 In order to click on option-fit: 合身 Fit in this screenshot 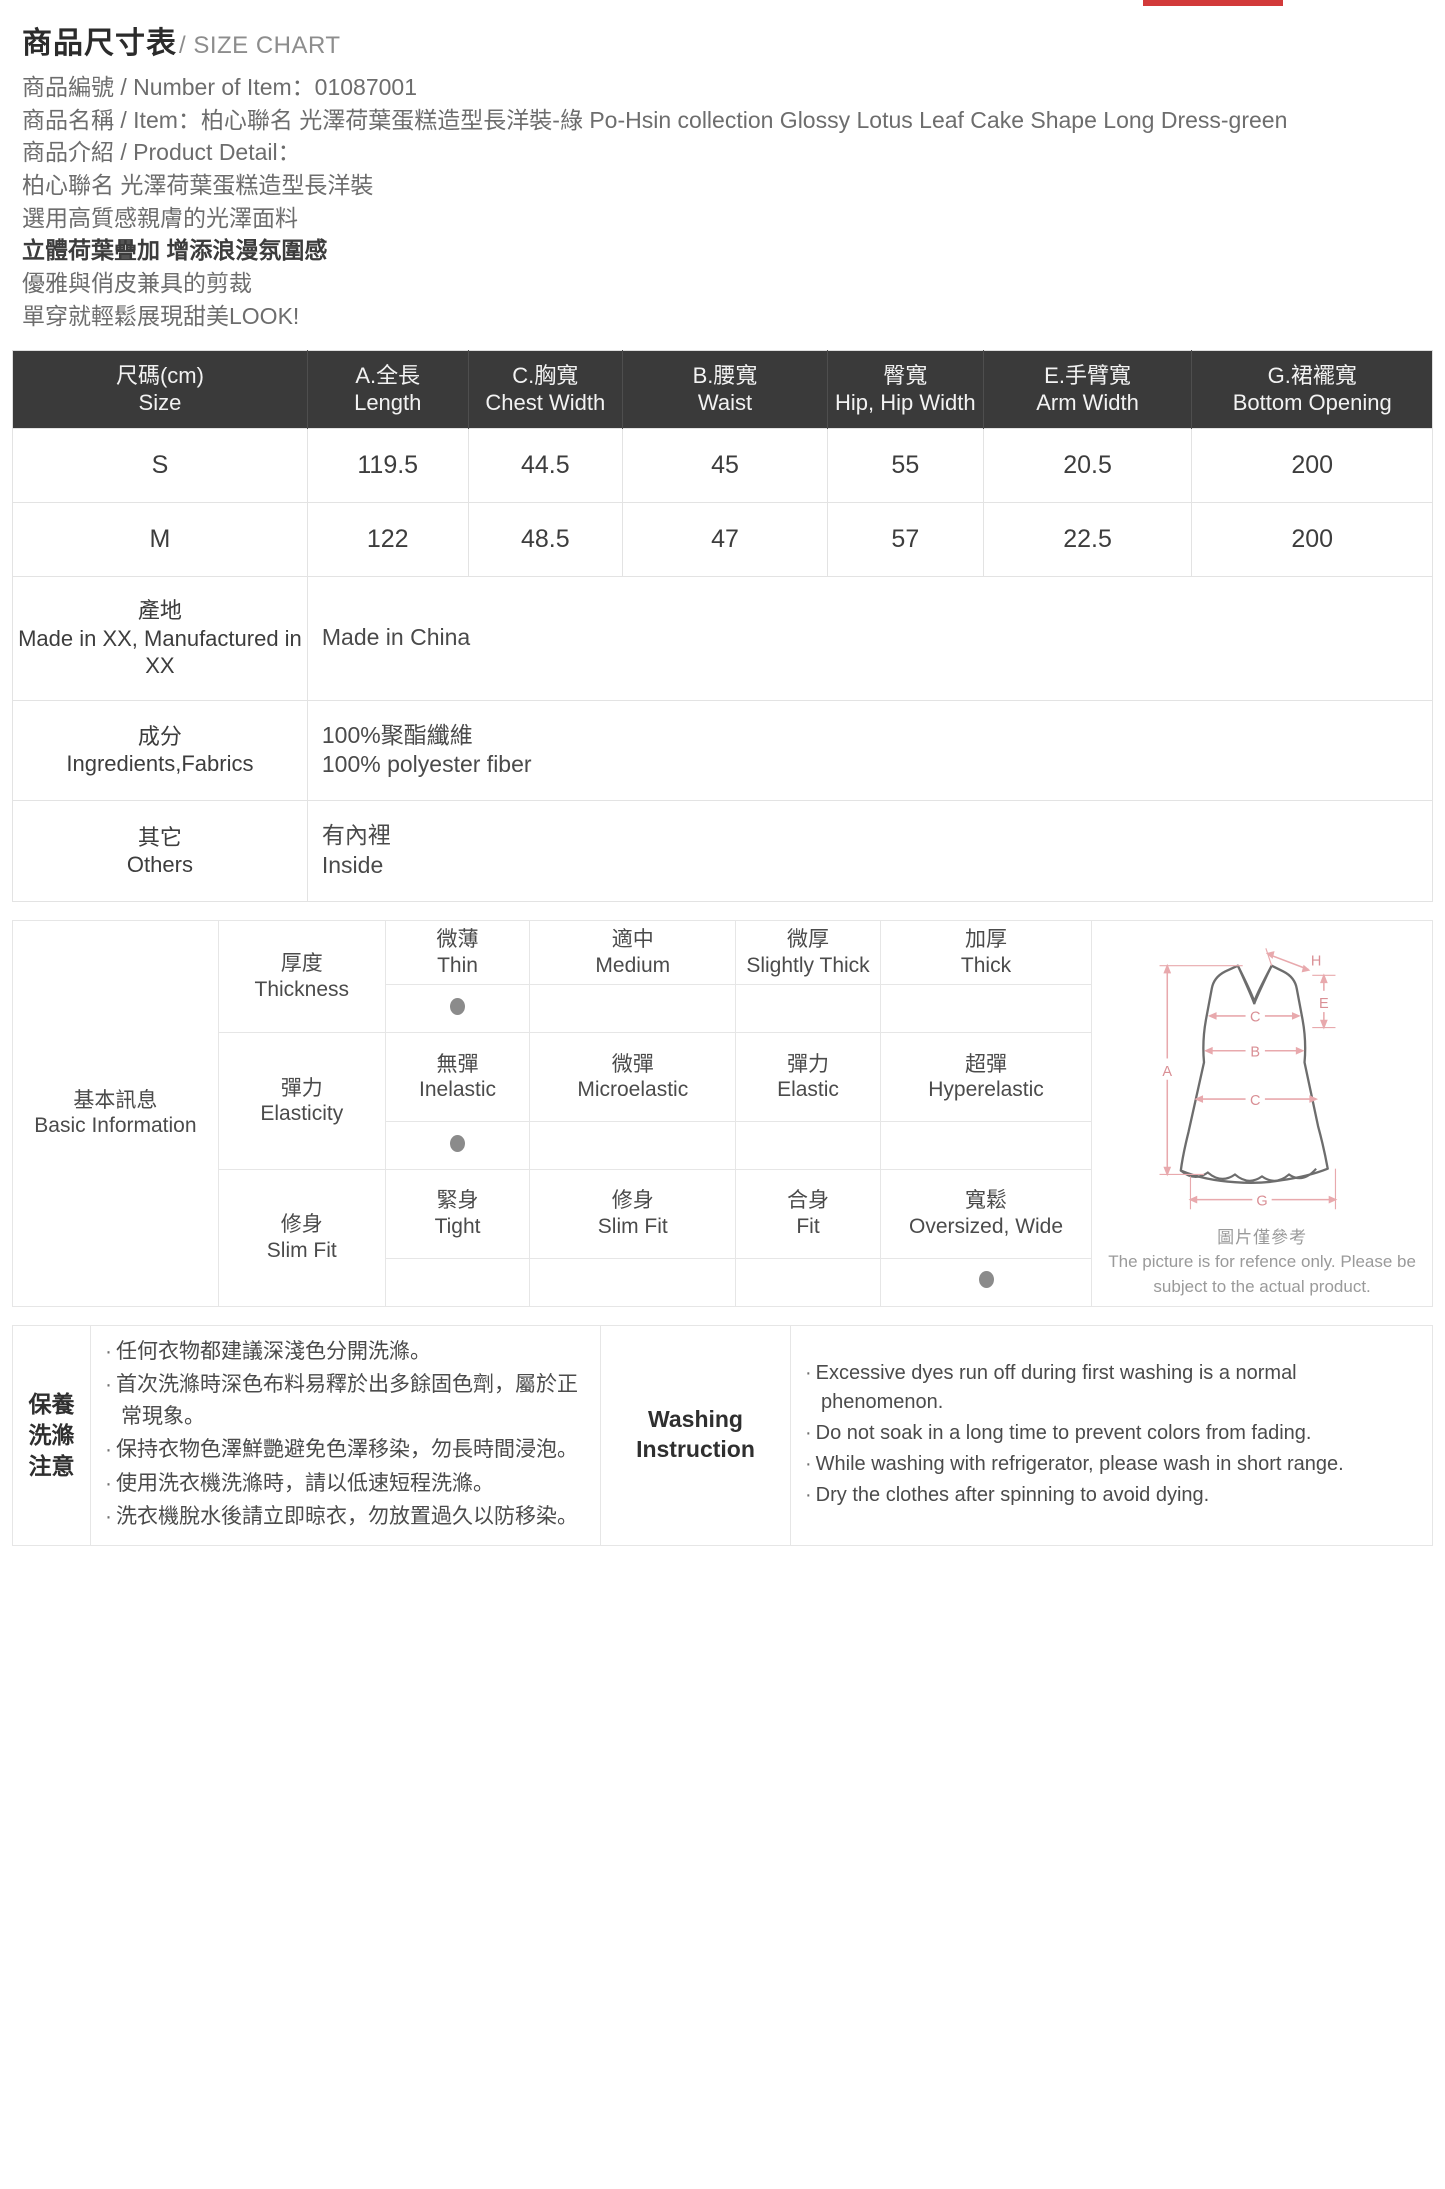, I will do `click(808, 1213)`.